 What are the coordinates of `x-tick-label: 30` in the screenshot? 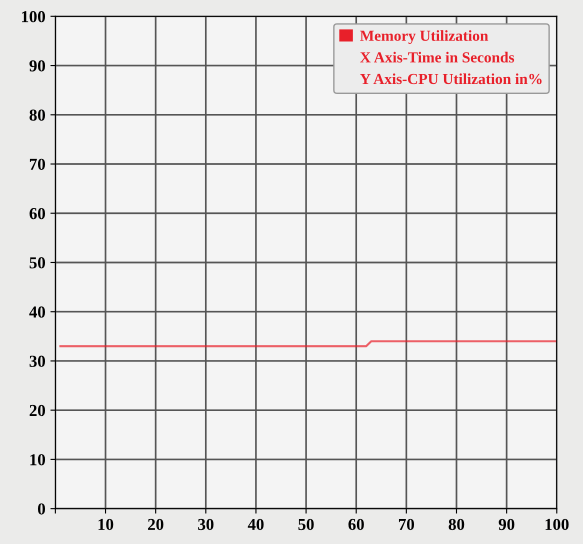 It's located at (206, 524).